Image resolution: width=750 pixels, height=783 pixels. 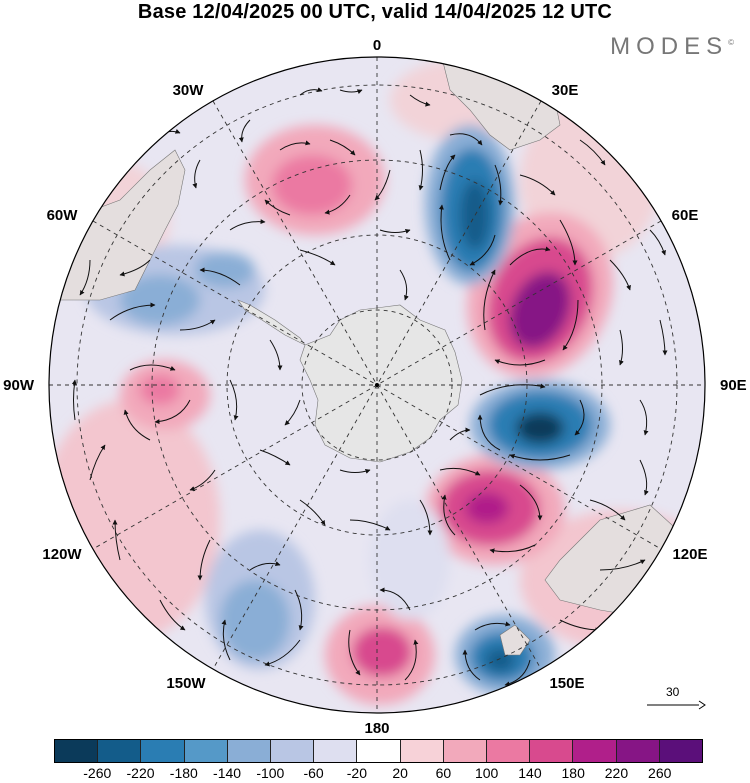 What do you see at coordinates (487, 508) in the screenshot?
I see `pink-anomaly-120e-core` at bounding box center [487, 508].